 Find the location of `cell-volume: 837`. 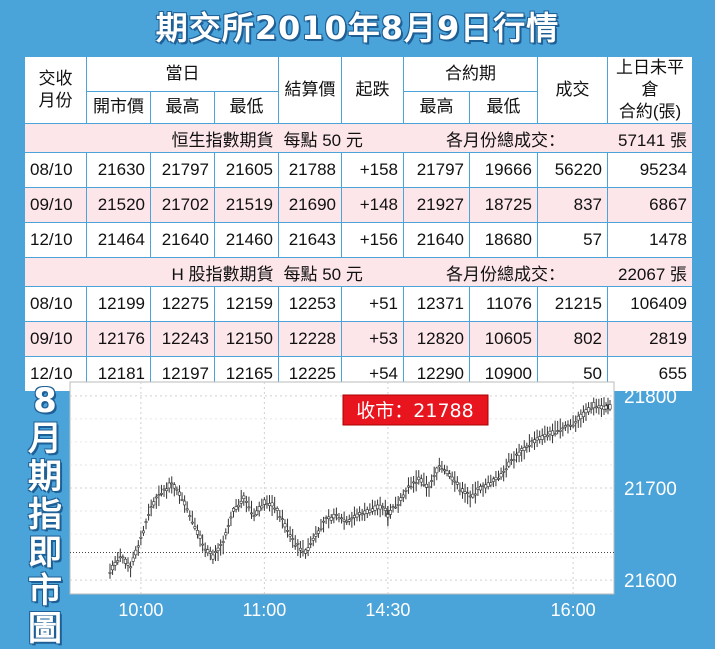

cell-volume: 837 is located at coordinates (572, 205).